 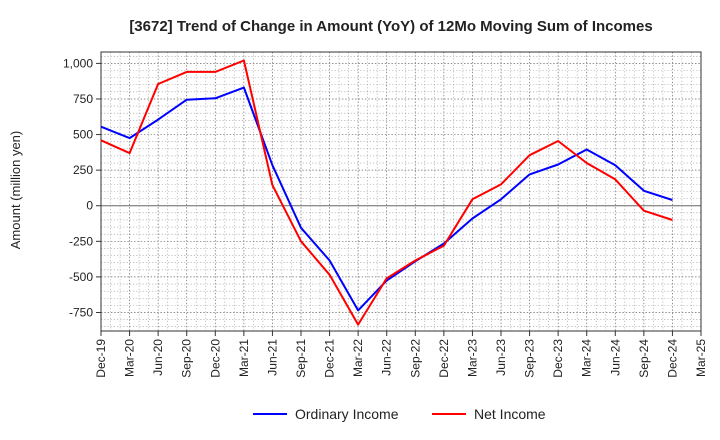 I want to click on x-tick-label: Sep-23, so click(x=530, y=358).